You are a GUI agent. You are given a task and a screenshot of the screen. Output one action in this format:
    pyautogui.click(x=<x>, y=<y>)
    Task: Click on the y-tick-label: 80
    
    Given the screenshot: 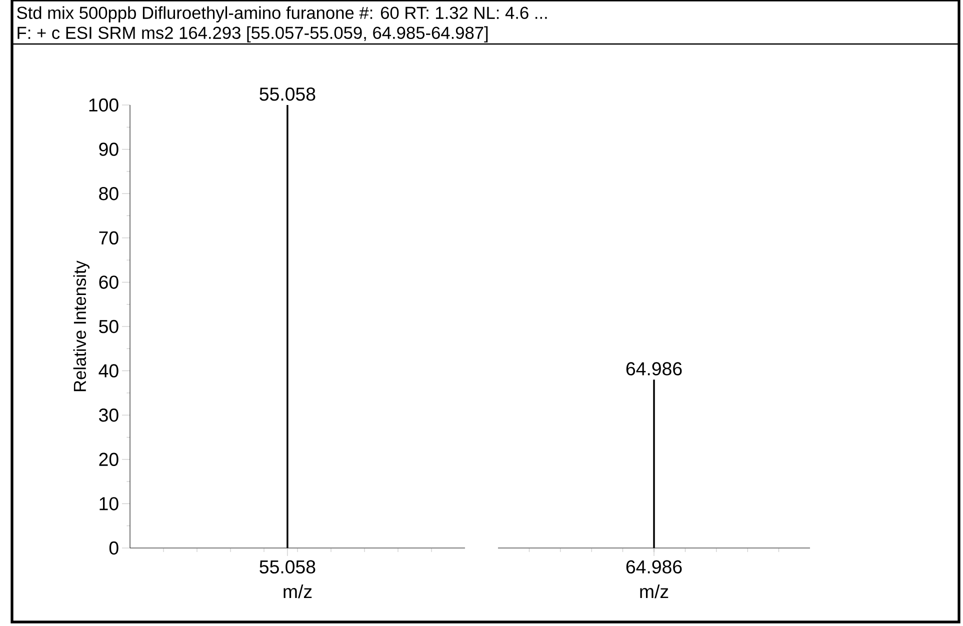 What is the action you would take?
    pyautogui.click(x=108, y=193)
    